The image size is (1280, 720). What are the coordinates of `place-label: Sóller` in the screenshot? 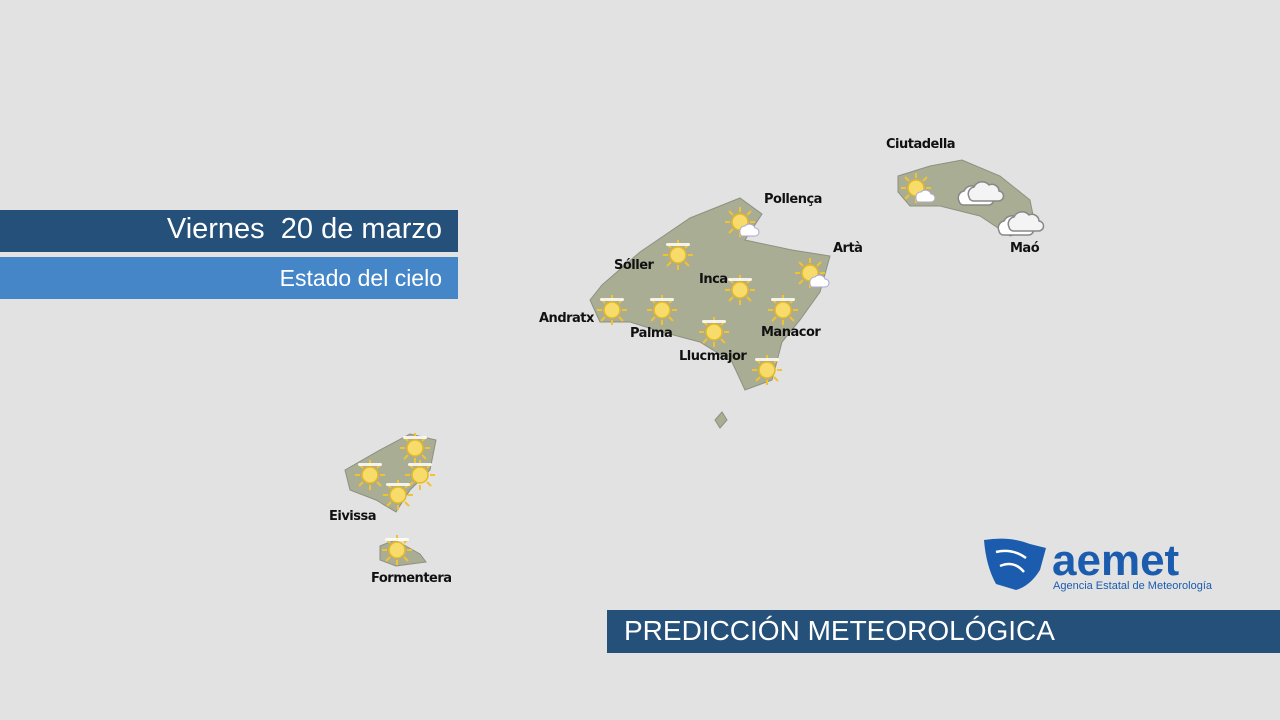 It's located at (634, 265).